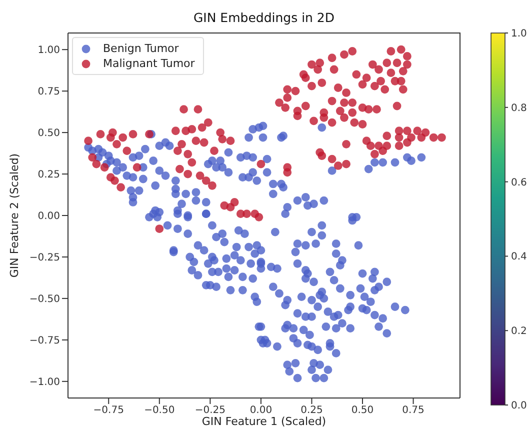  What do you see at coordinates (264, 421) in the screenshot?
I see `x-axis-title: GIN Feature 1 (Scaled)` at bounding box center [264, 421].